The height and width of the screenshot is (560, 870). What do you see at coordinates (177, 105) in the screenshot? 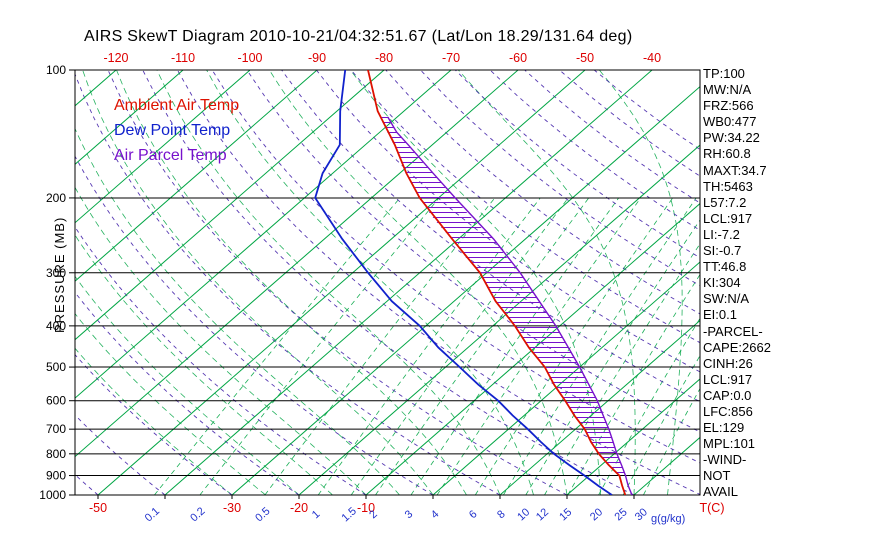
I see `legend-ambient-air-temp: Ambient Air Temp` at bounding box center [177, 105].